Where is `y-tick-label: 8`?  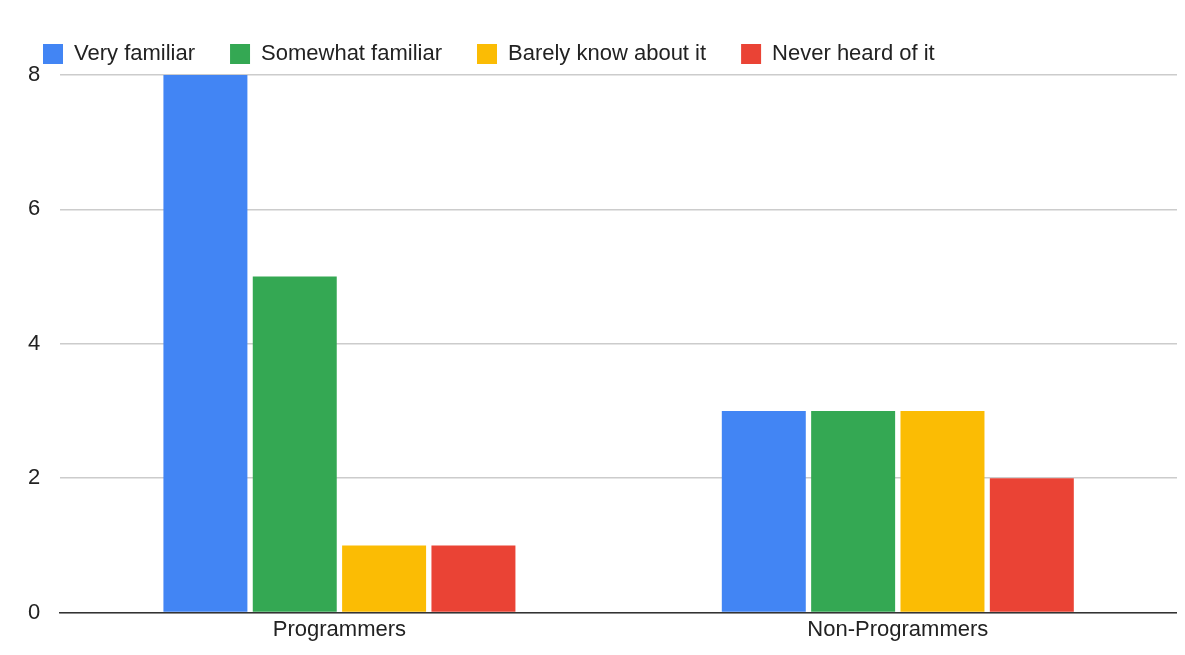 y-tick-label: 8 is located at coordinates (34, 74).